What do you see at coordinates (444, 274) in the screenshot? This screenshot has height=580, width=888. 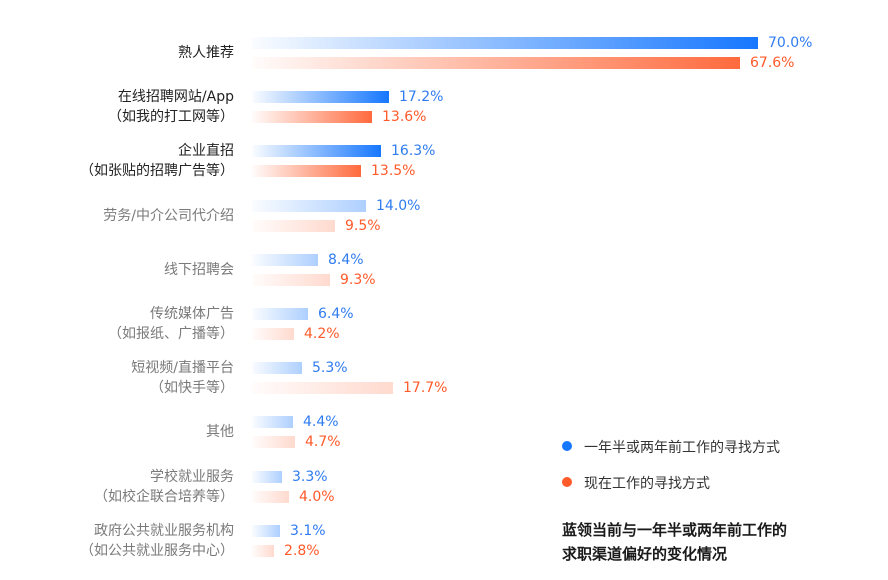 I see `bar-group: 线下招聘会 8.4% 9.3%` at bounding box center [444, 274].